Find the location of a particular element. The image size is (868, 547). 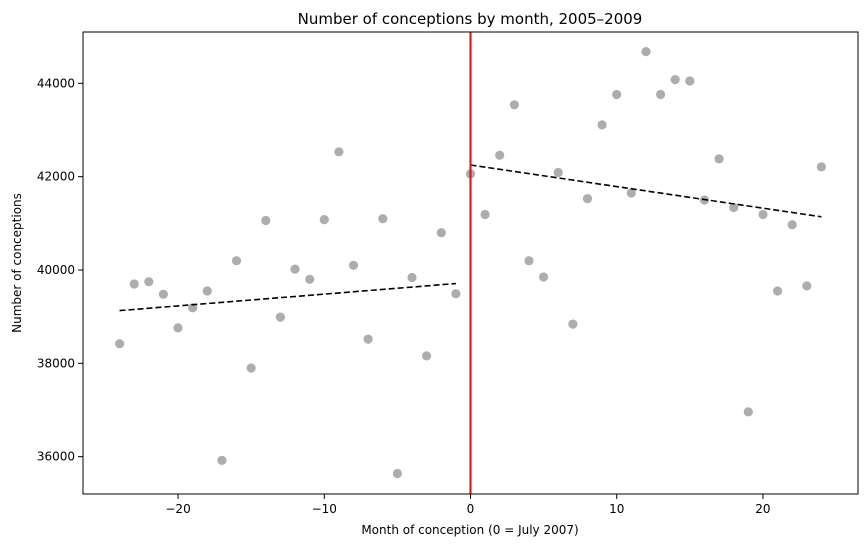

y-tick-label: 36000 is located at coordinates (56, 457).